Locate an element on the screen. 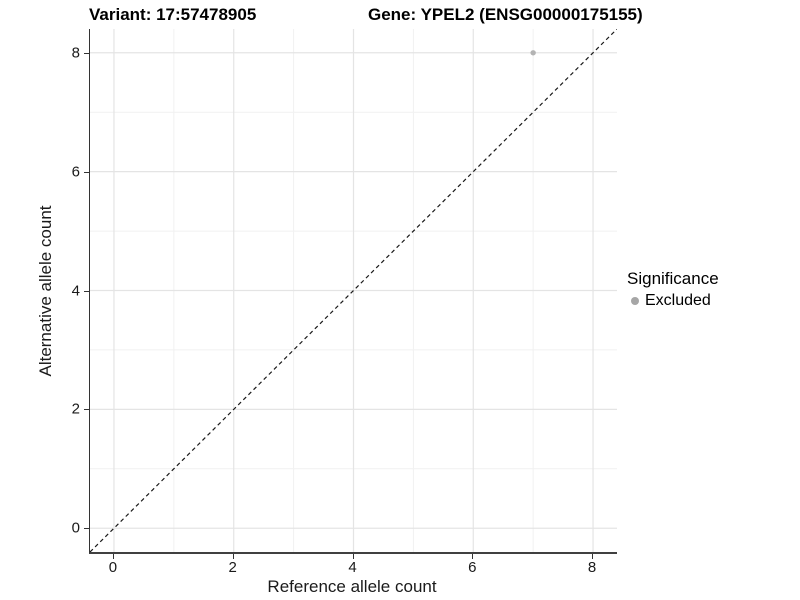 This screenshot has height=600, width=800. y-tick-label: 6 is located at coordinates (75, 172).